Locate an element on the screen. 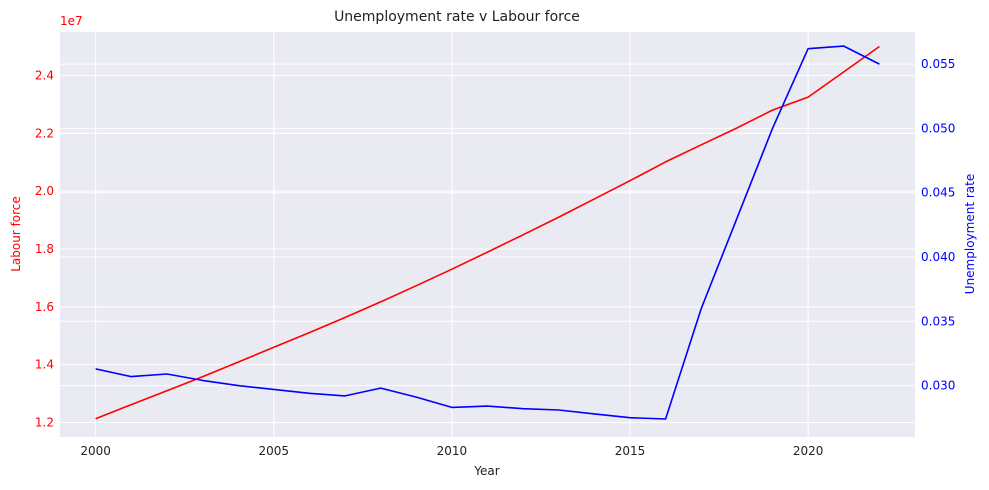 The height and width of the screenshot is (490, 989). x-tick-label: 2000 is located at coordinates (95, 451).